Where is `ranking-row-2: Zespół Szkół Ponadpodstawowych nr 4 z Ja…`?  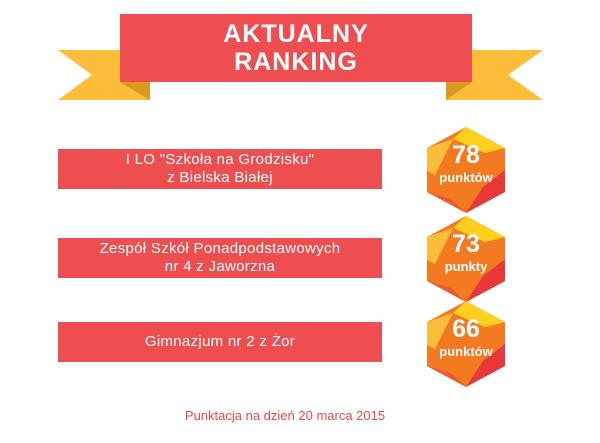 ranking-row-2: Zespół Szkół Ponadpodstawowych nr 4 z Ja… is located at coordinates (220, 258).